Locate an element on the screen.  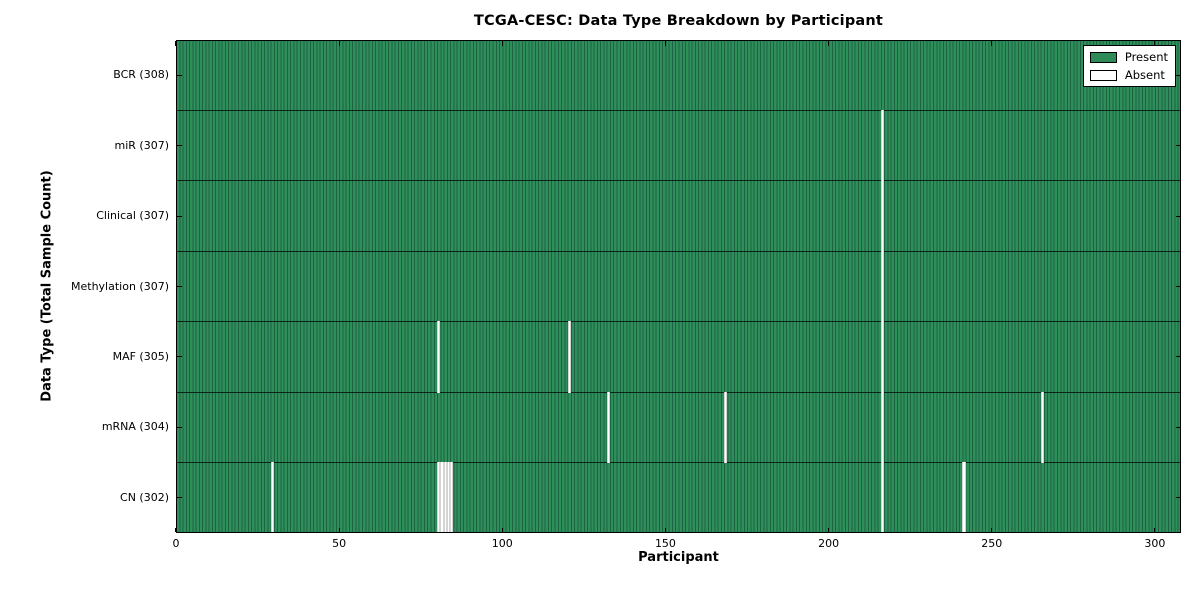
y-tick-label: Methylation (307) is located at coordinates (120, 286).